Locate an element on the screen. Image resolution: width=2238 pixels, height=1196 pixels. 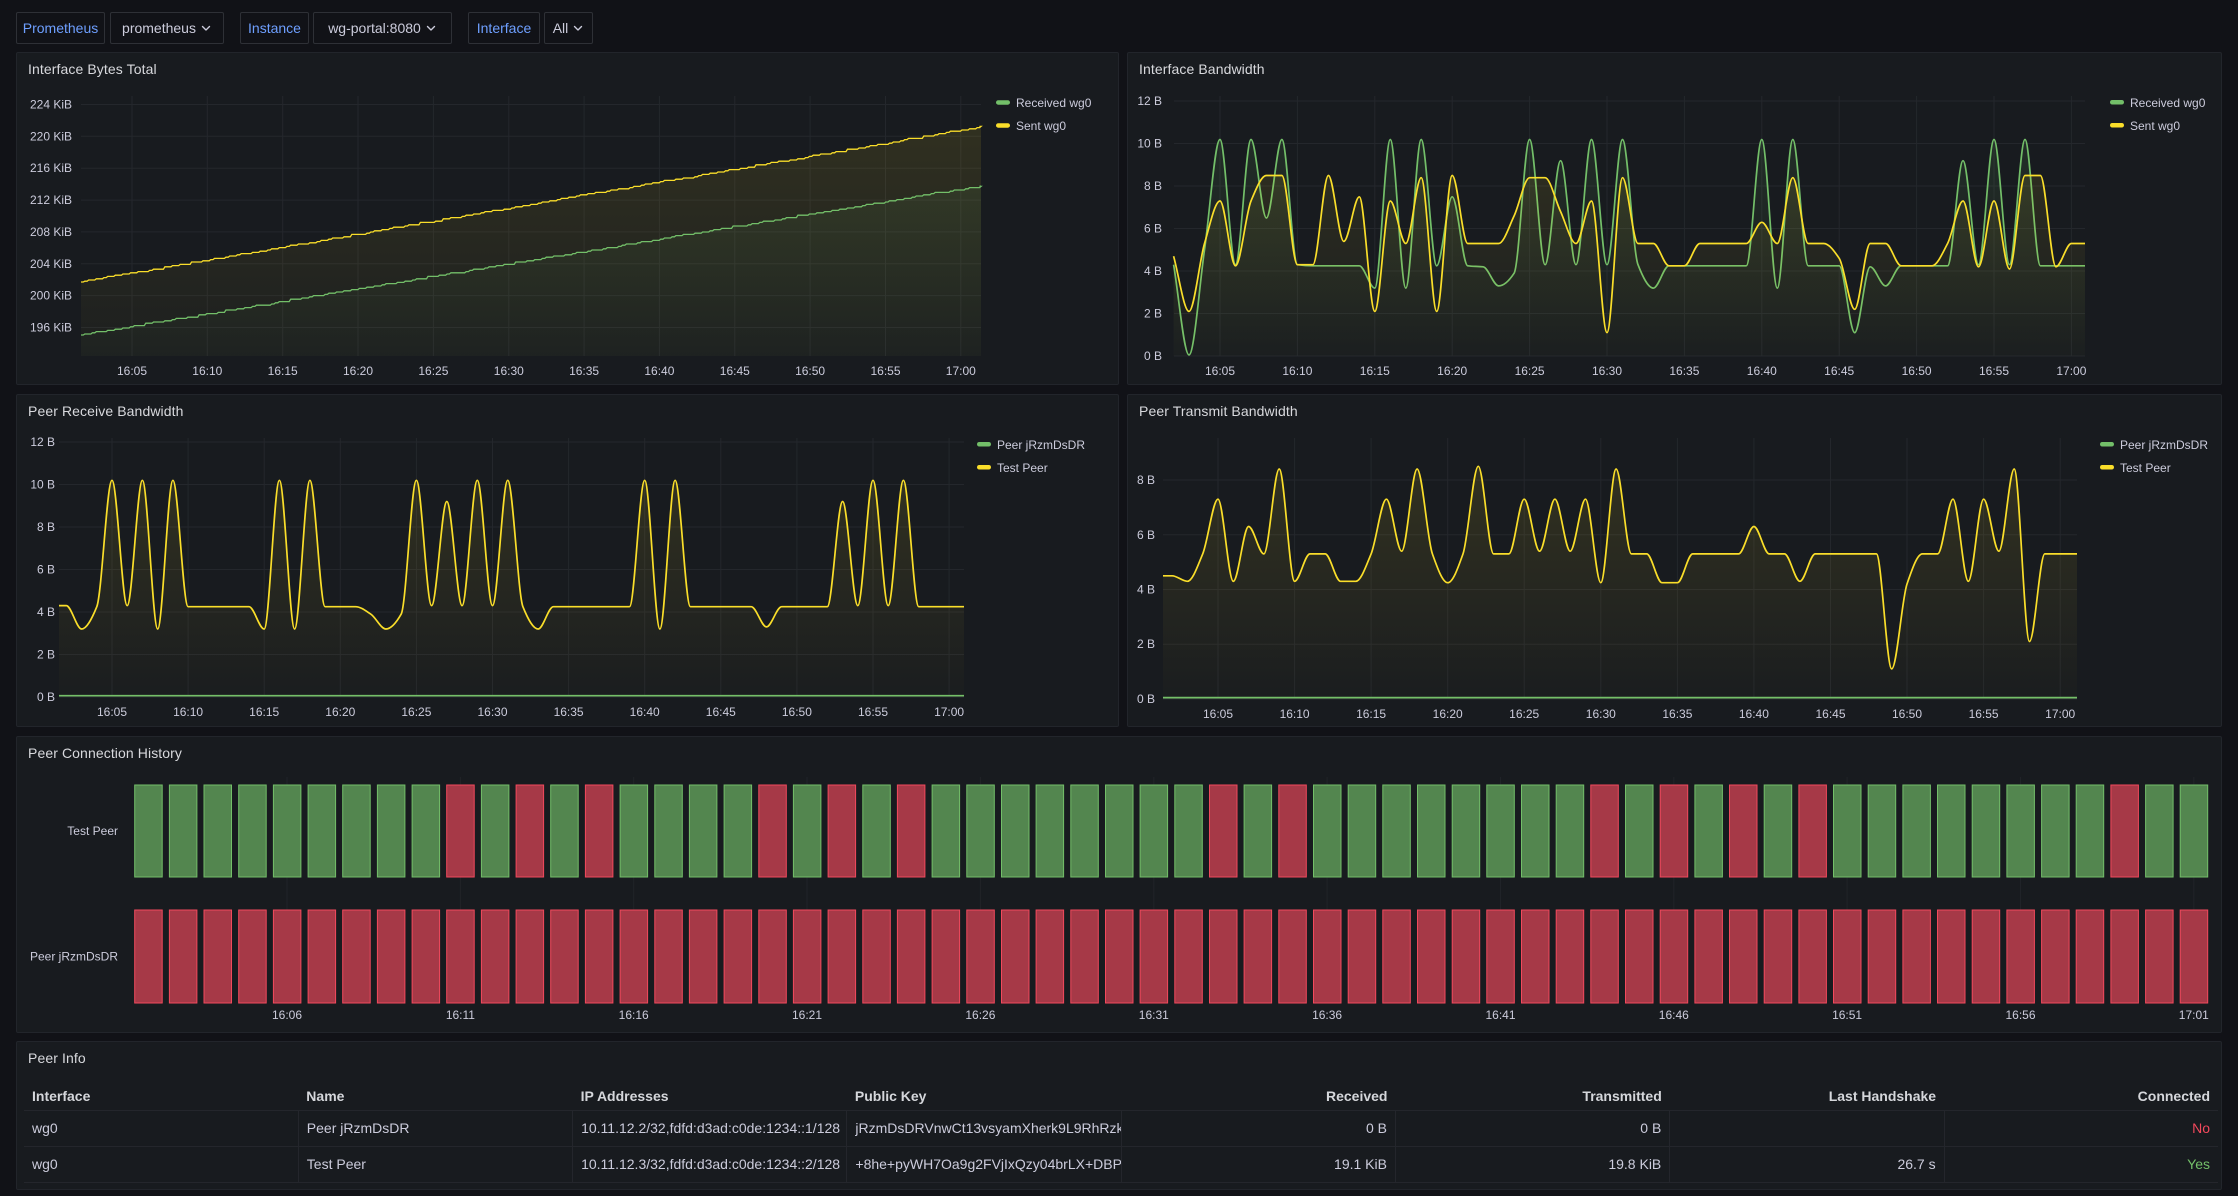
svg-text: 16:11 is located at coordinates (460, 1015).